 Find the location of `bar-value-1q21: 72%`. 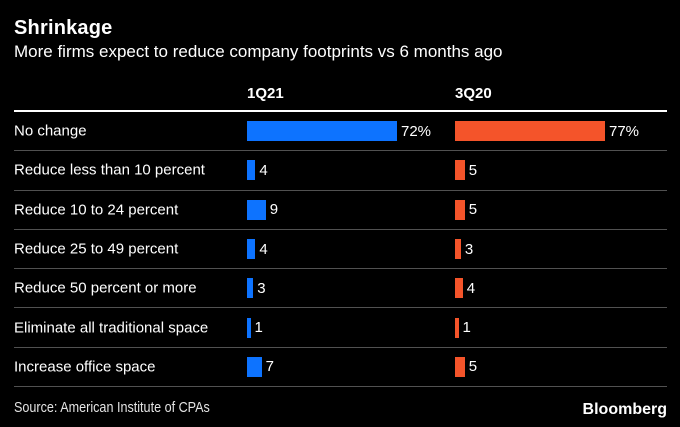

bar-value-1q21: 72% is located at coordinates (416, 131).